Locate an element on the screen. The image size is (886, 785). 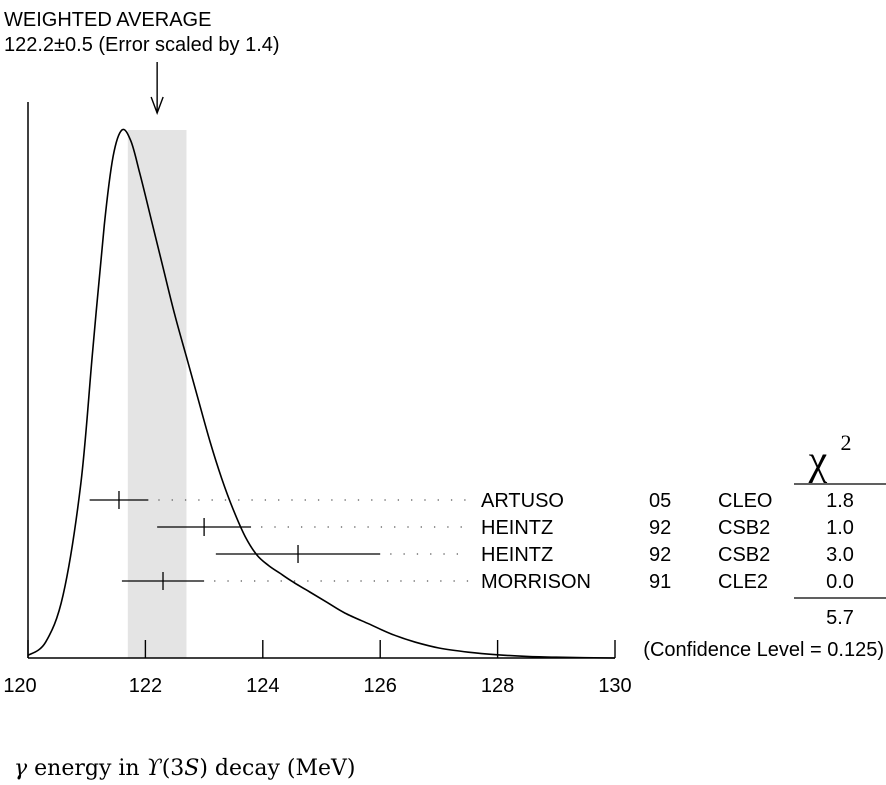
year-label: 91 is located at coordinates (660, 582).